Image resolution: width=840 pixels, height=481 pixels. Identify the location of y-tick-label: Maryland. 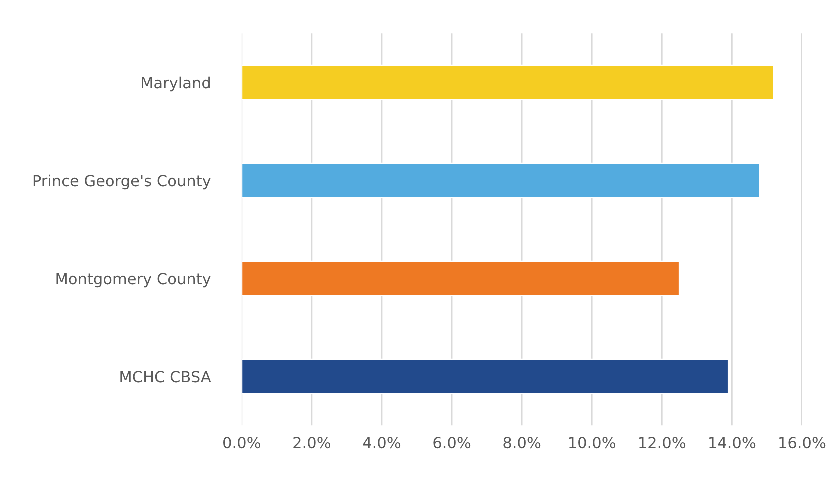
(176, 84).